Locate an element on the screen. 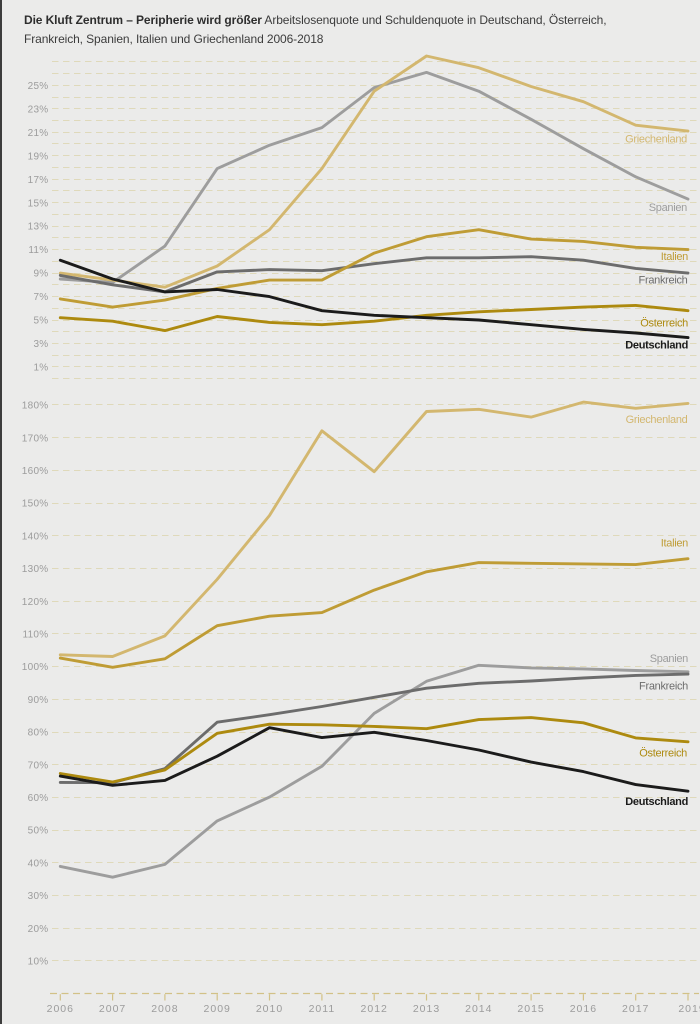 Image resolution: width=700 pixels, height=1024 pixels. svg-text: 160% is located at coordinates (35, 471).